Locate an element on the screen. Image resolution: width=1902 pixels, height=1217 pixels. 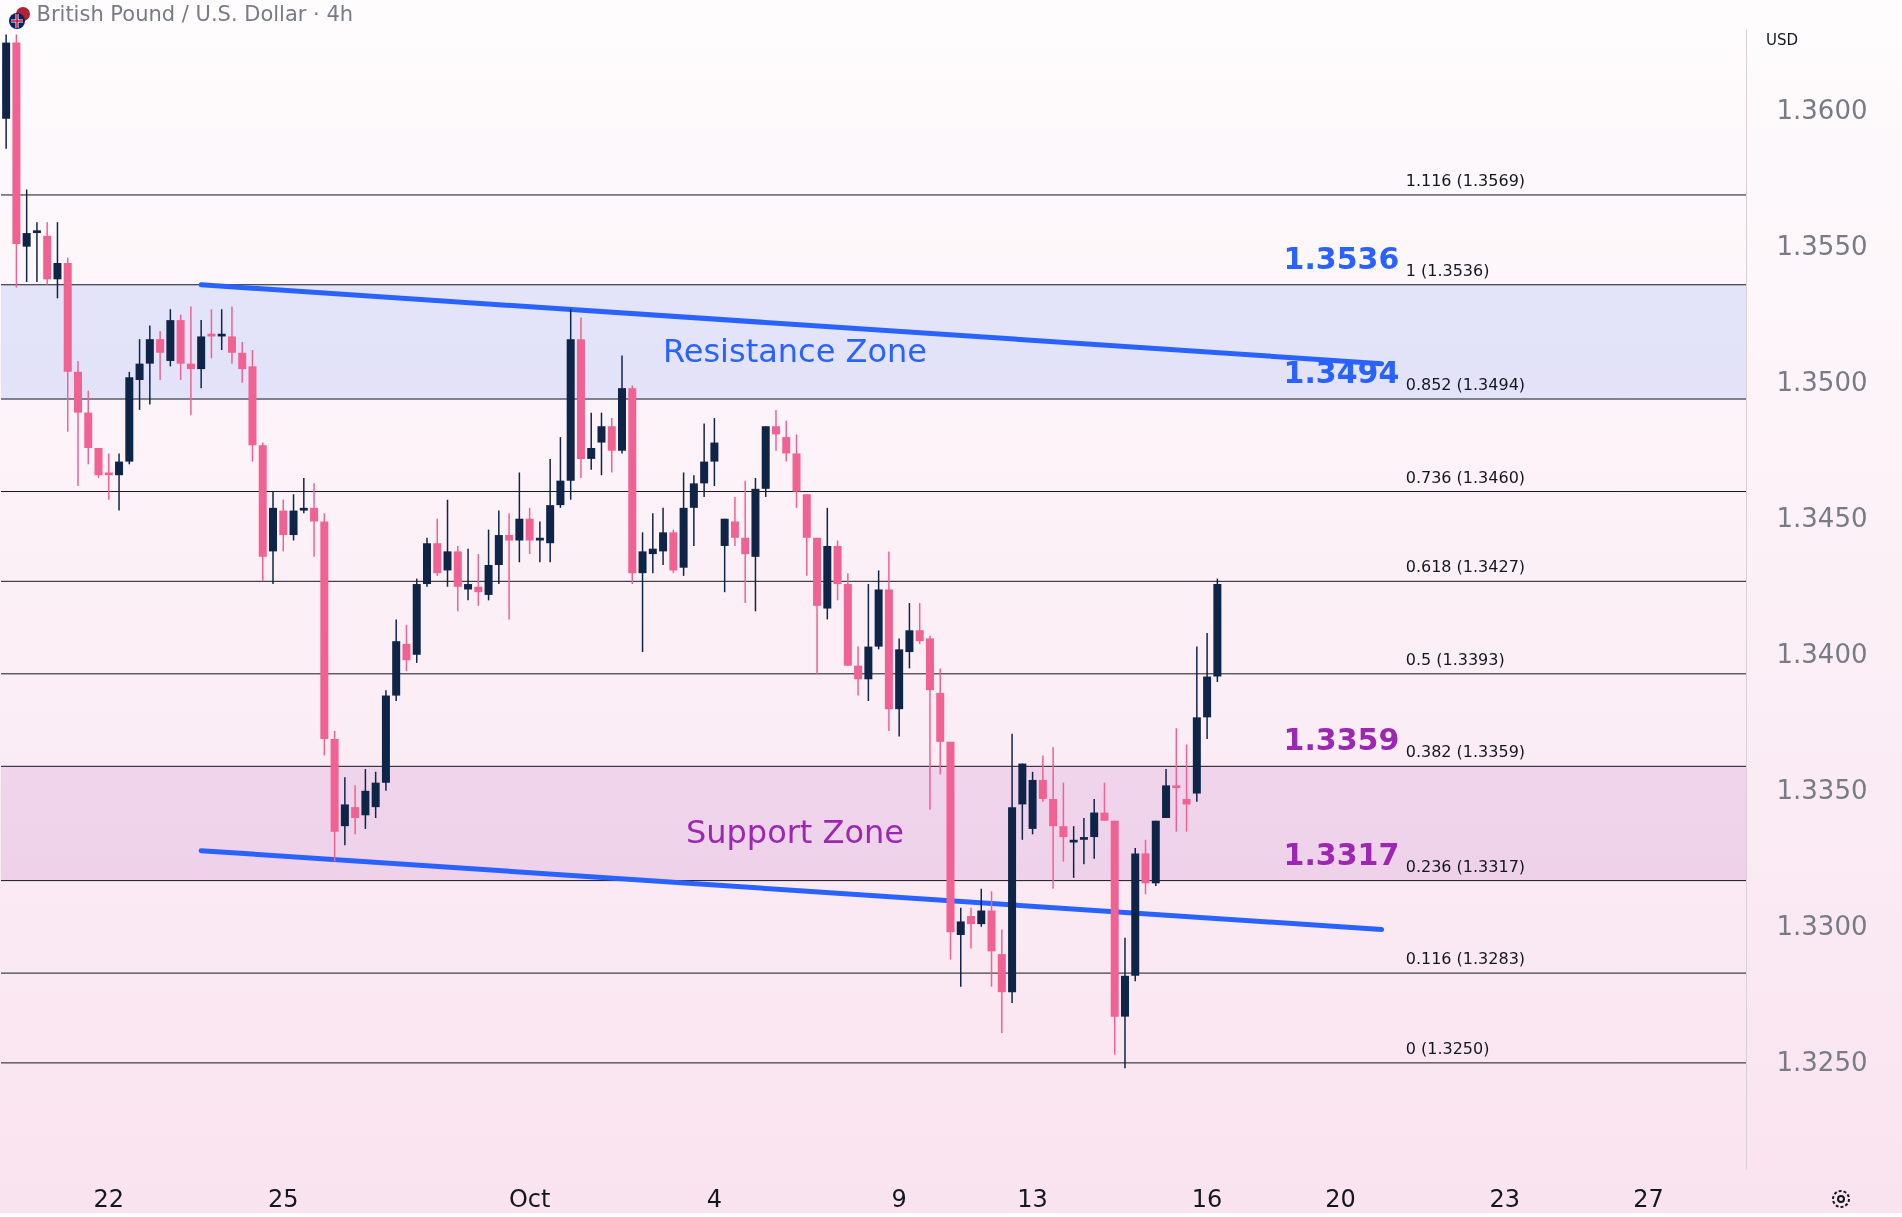
y-tick-label: 1.3300 is located at coordinates (1822, 926).